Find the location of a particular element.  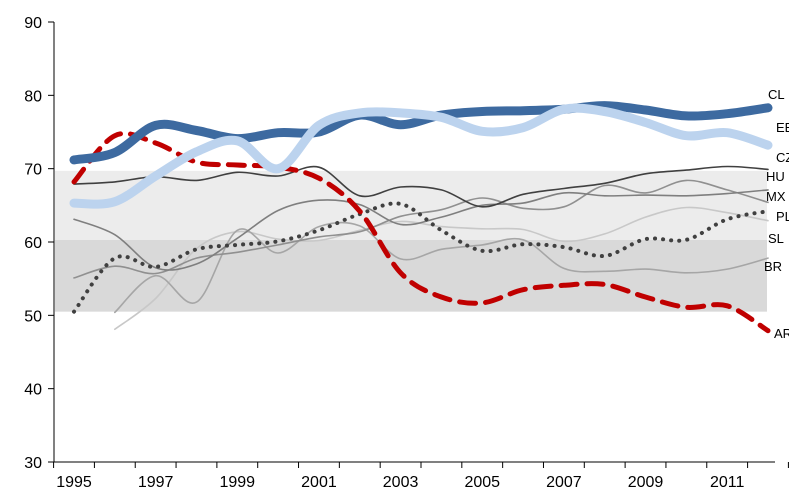

series-label-cz: CZ is located at coordinates (782, 157).